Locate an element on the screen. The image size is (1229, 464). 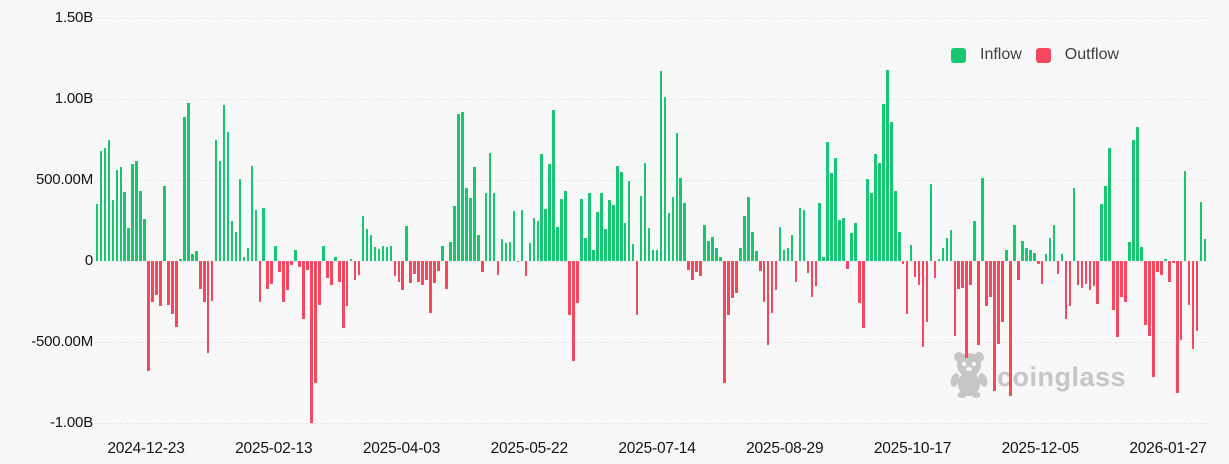
legend: Inflow Outflow is located at coordinates (1035, 55).